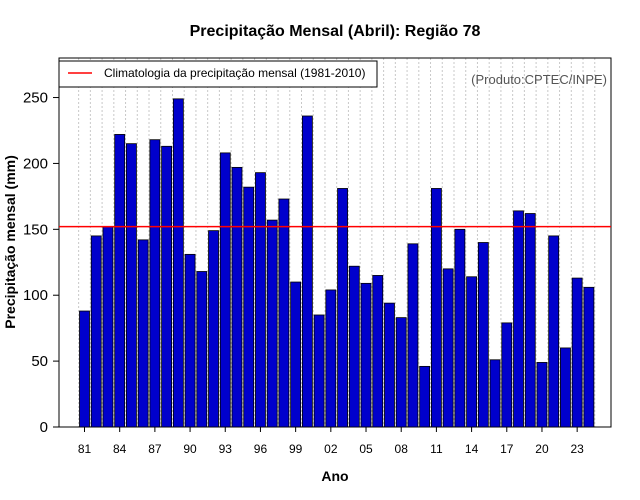 This screenshot has height=500, width=640. I want to click on x-axis-title: Ano, so click(334, 476).